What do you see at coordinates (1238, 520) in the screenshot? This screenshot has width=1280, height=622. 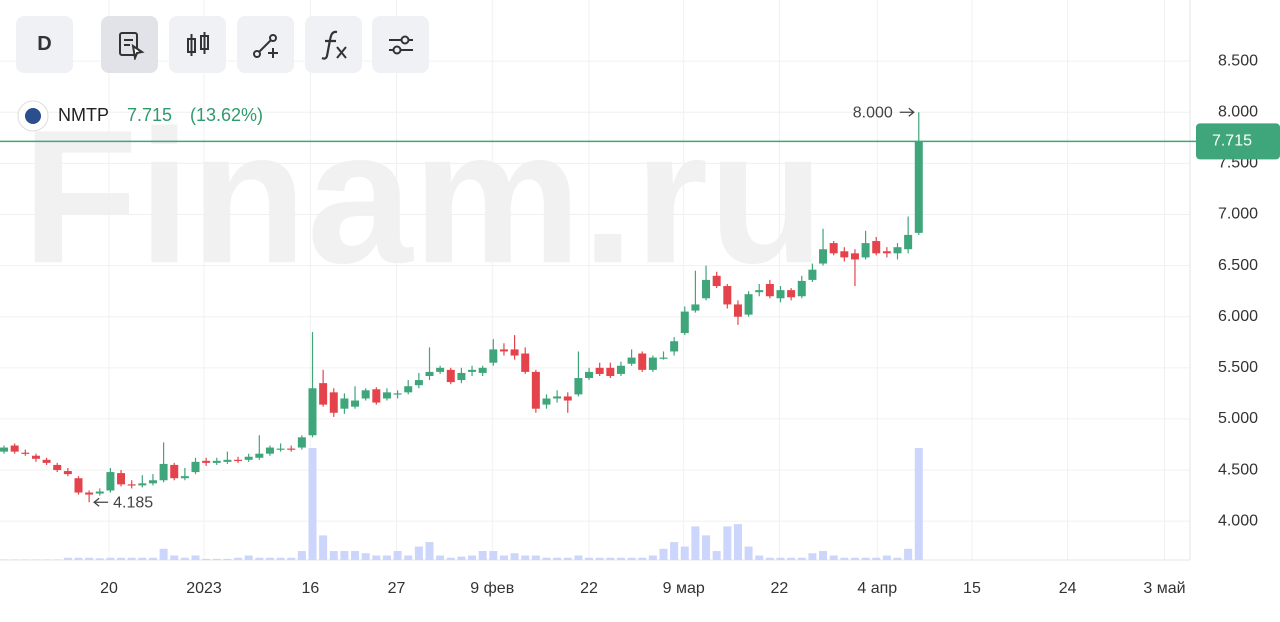 I see `y-tick-label: 4.000` at bounding box center [1238, 520].